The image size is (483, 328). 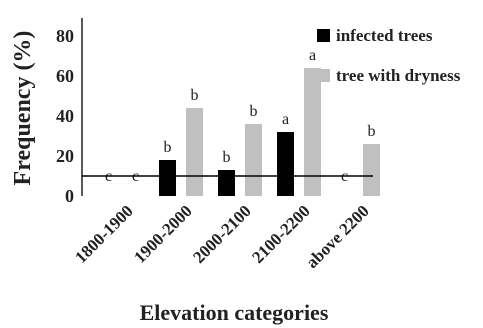 I want to click on y-tick-labels: 0 20 40 60 80, so click(x=65, y=116).